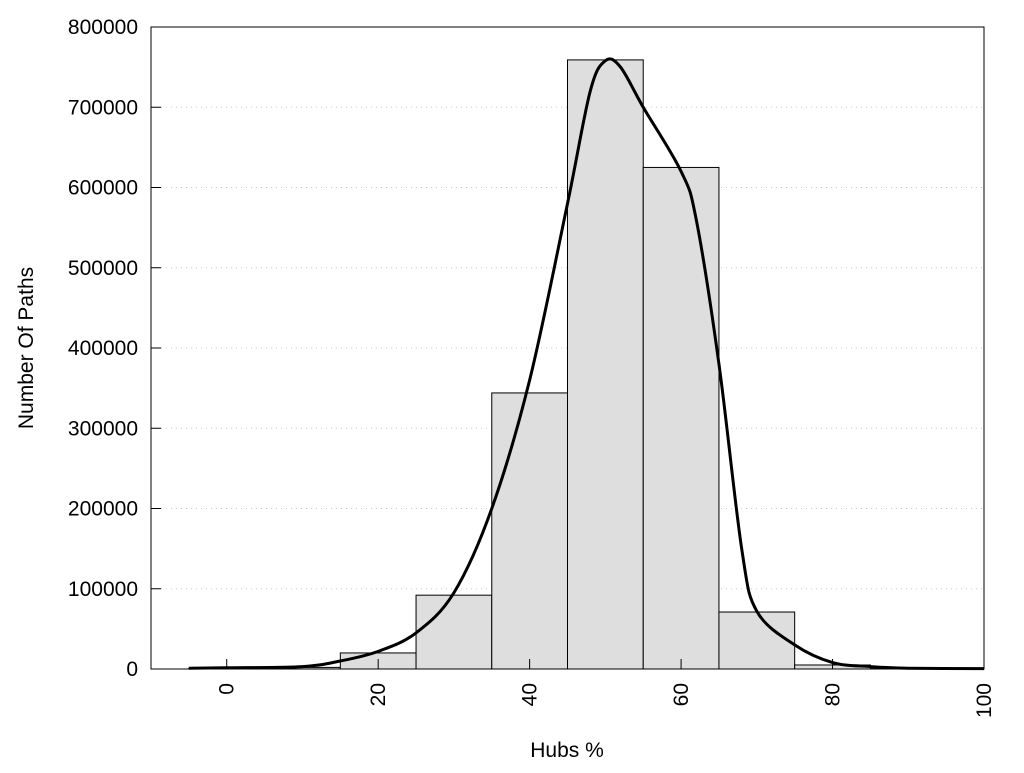 The height and width of the screenshot is (773, 1024). I want to click on y-tick-label: 400000, so click(103, 348).